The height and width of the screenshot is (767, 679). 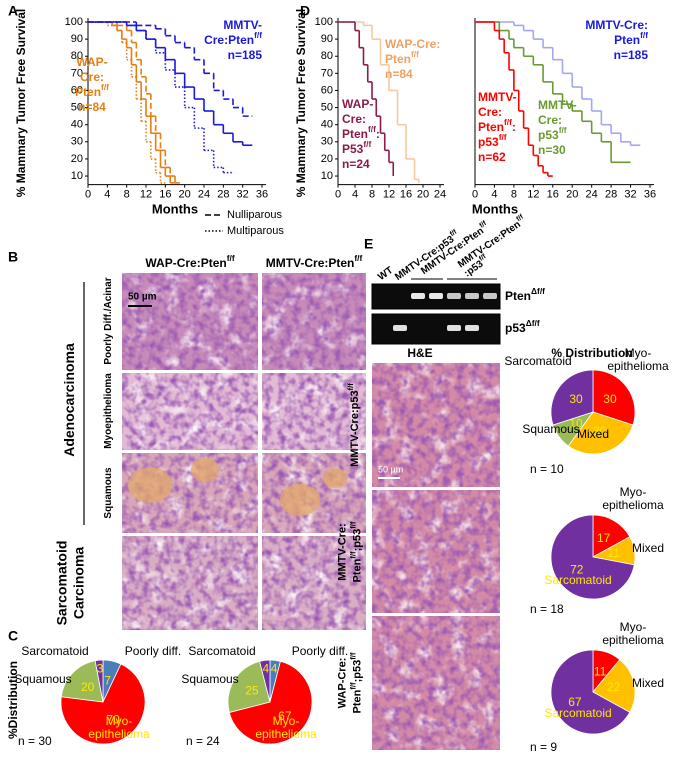 What do you see at coordinates (614, 553) in the screenshot?
I see `slice-value: 11` at bounding box center [614, 553].